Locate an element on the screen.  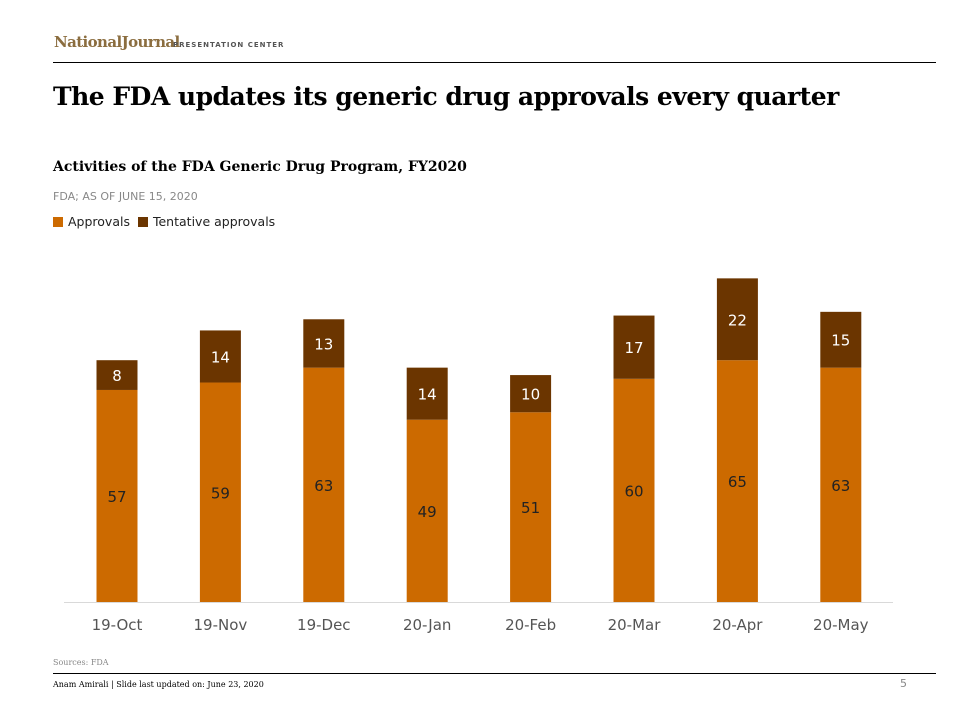
data-label-tentative: 10 is located at coordinates (530, 395).